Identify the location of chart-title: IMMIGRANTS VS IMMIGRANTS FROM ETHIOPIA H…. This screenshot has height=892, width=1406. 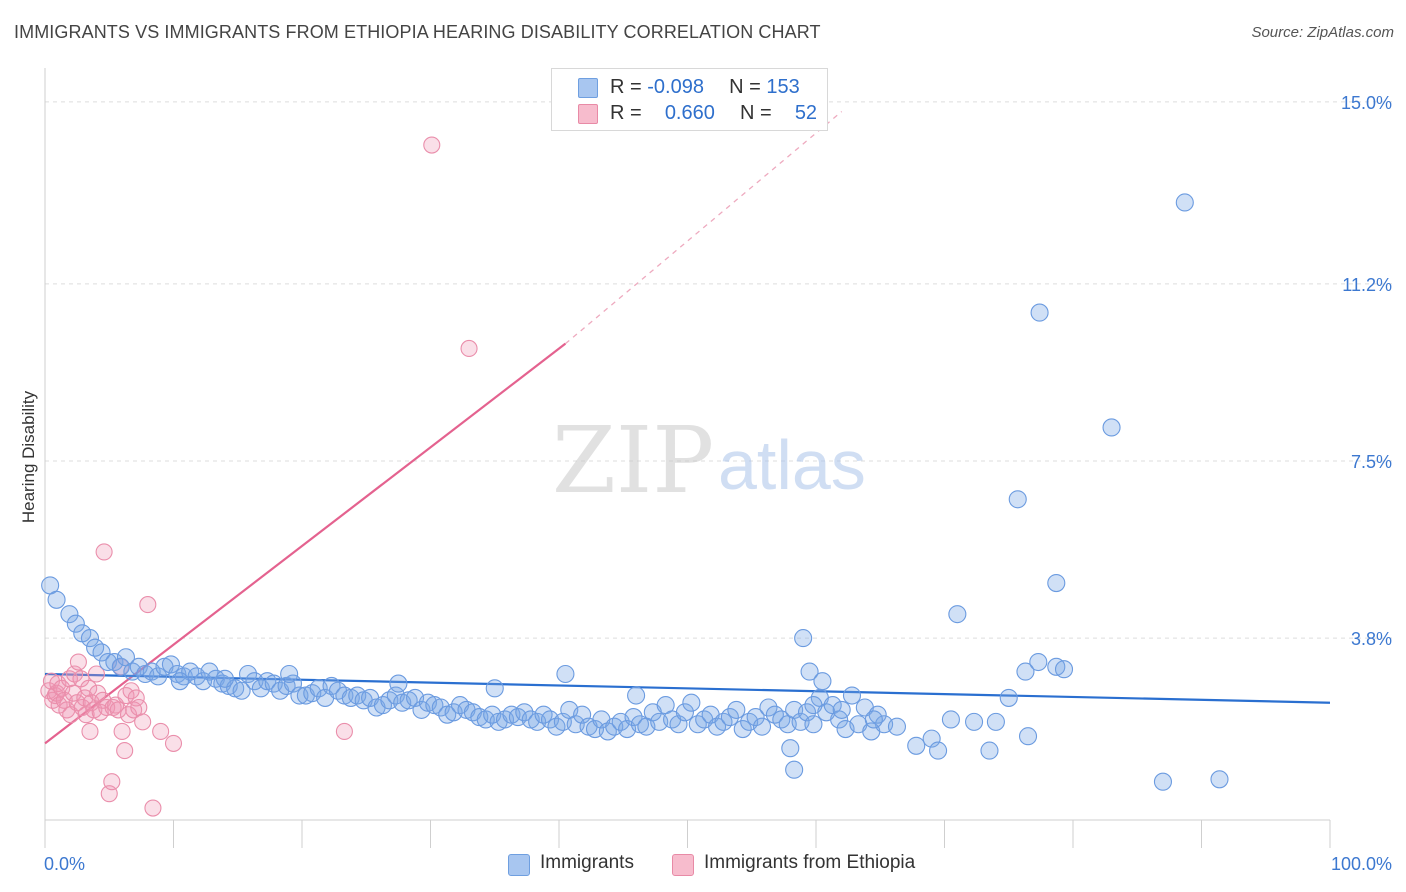
(417, 32).